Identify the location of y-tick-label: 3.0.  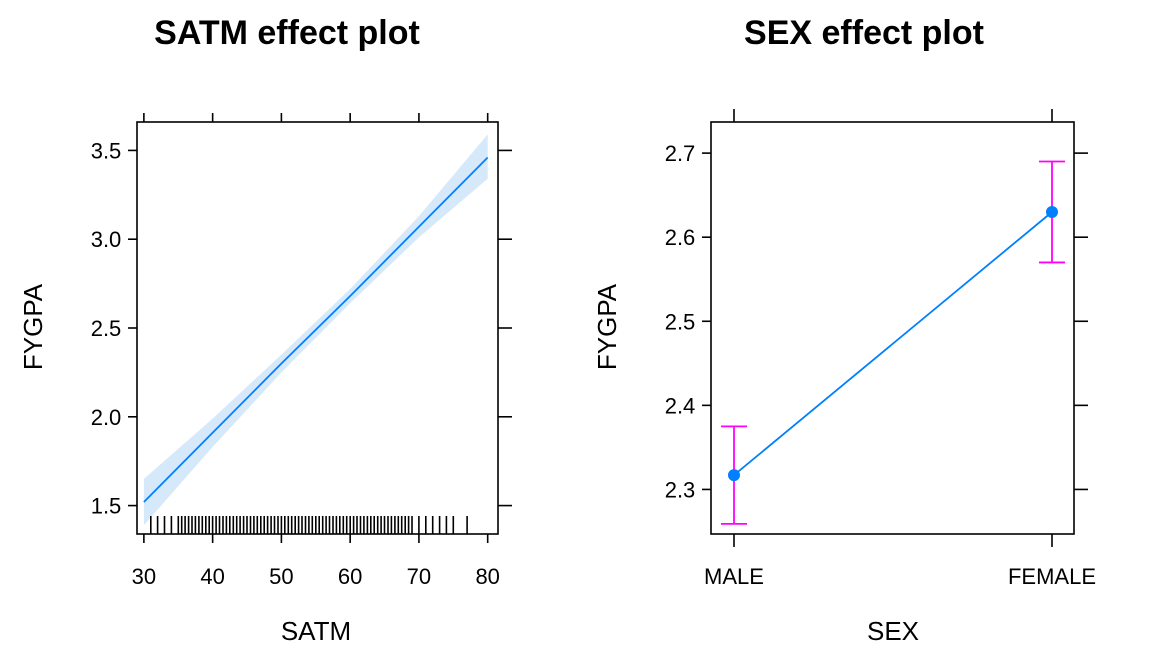
(106, 239).